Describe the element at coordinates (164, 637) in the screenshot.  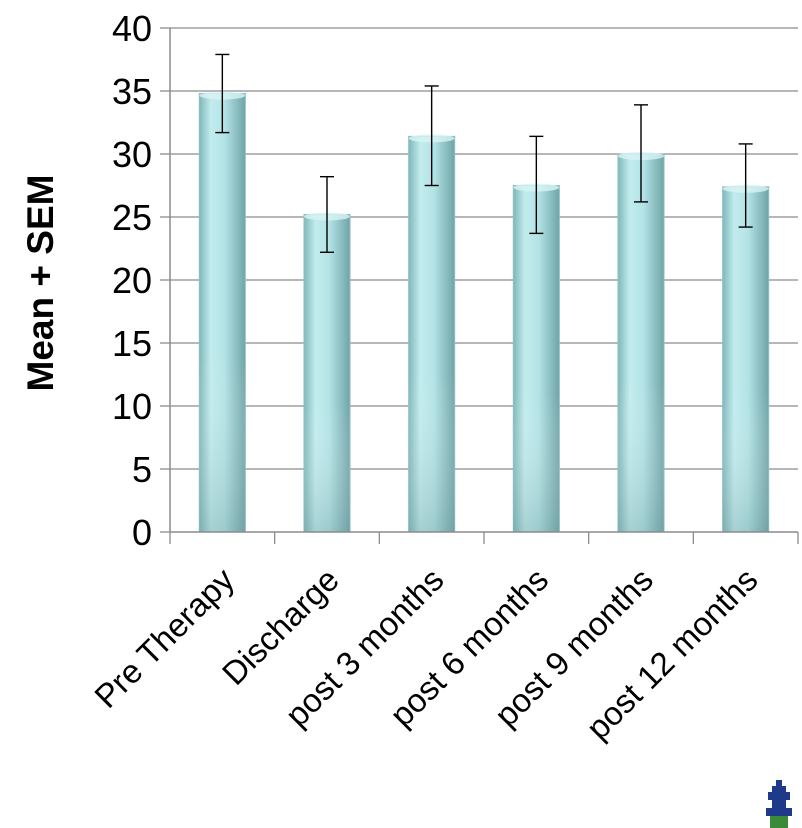
I see `x-category-label: Pre Therapy` at that location.